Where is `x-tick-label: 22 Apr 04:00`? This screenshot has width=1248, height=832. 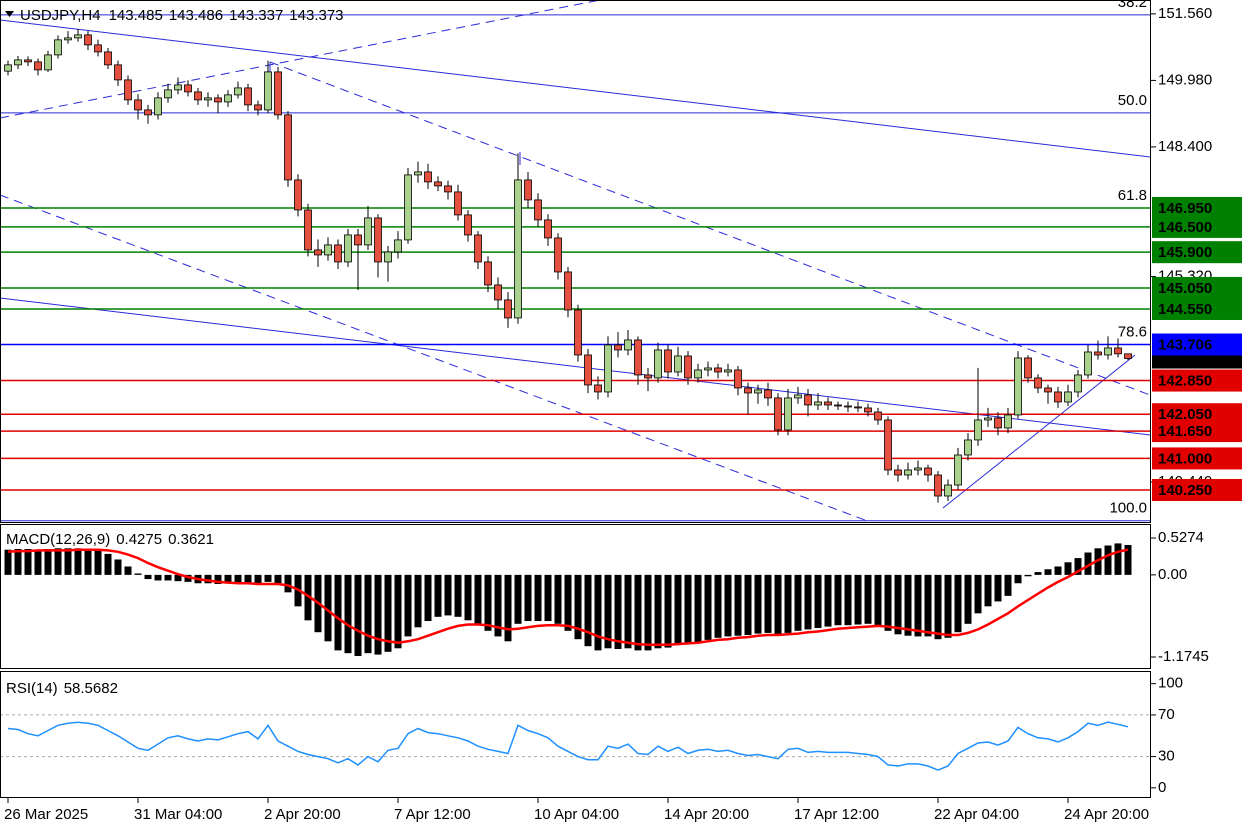 x-tick-label: 22 Apr 04:00 is located at coordinates (976, 814).